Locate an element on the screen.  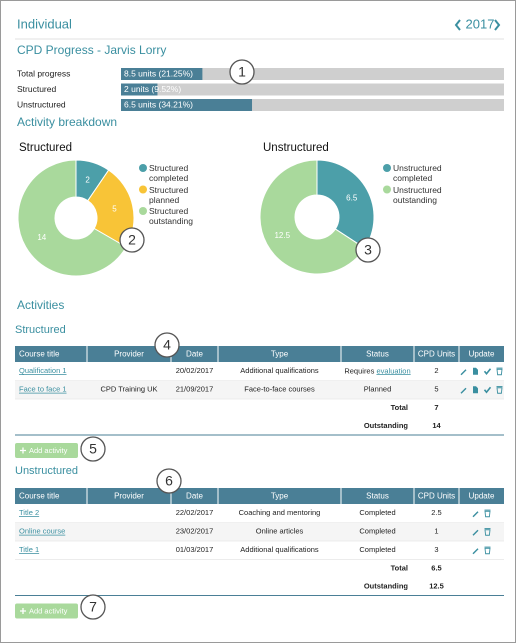
units: 1 is located at coordinates (436, 531).